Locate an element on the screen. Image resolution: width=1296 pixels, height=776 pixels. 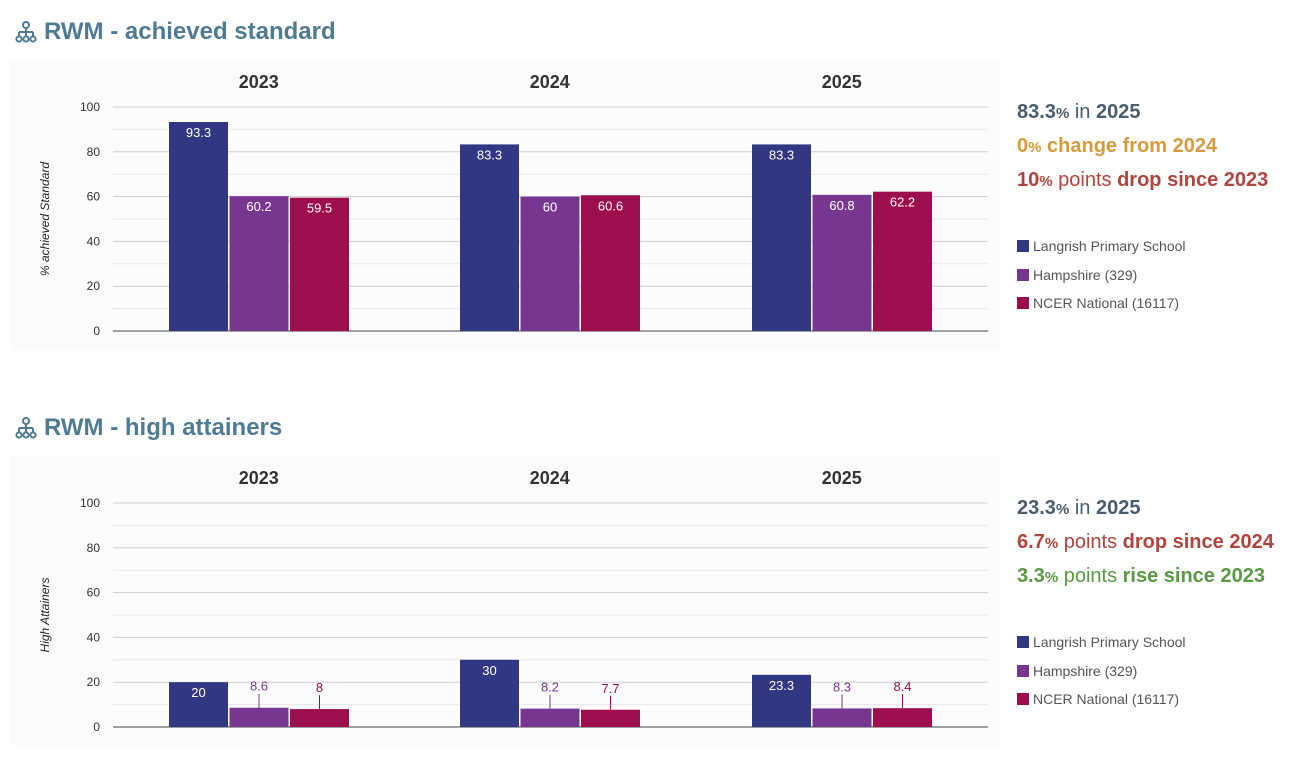
data-label: 20 is located at coordinates (198, 692).